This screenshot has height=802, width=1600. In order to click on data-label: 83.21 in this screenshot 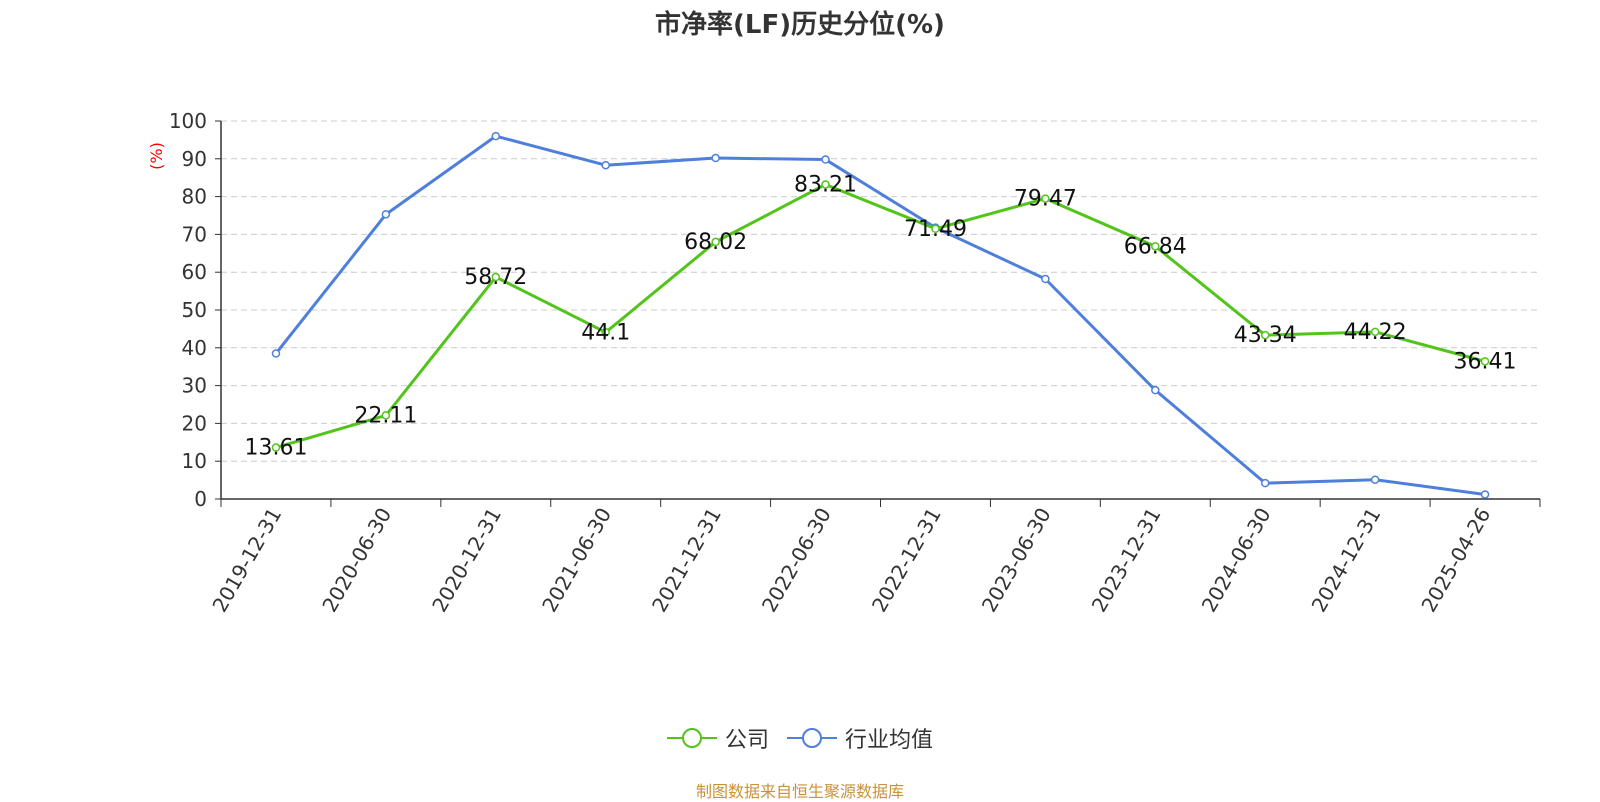, I will do `click(825, 184)`.